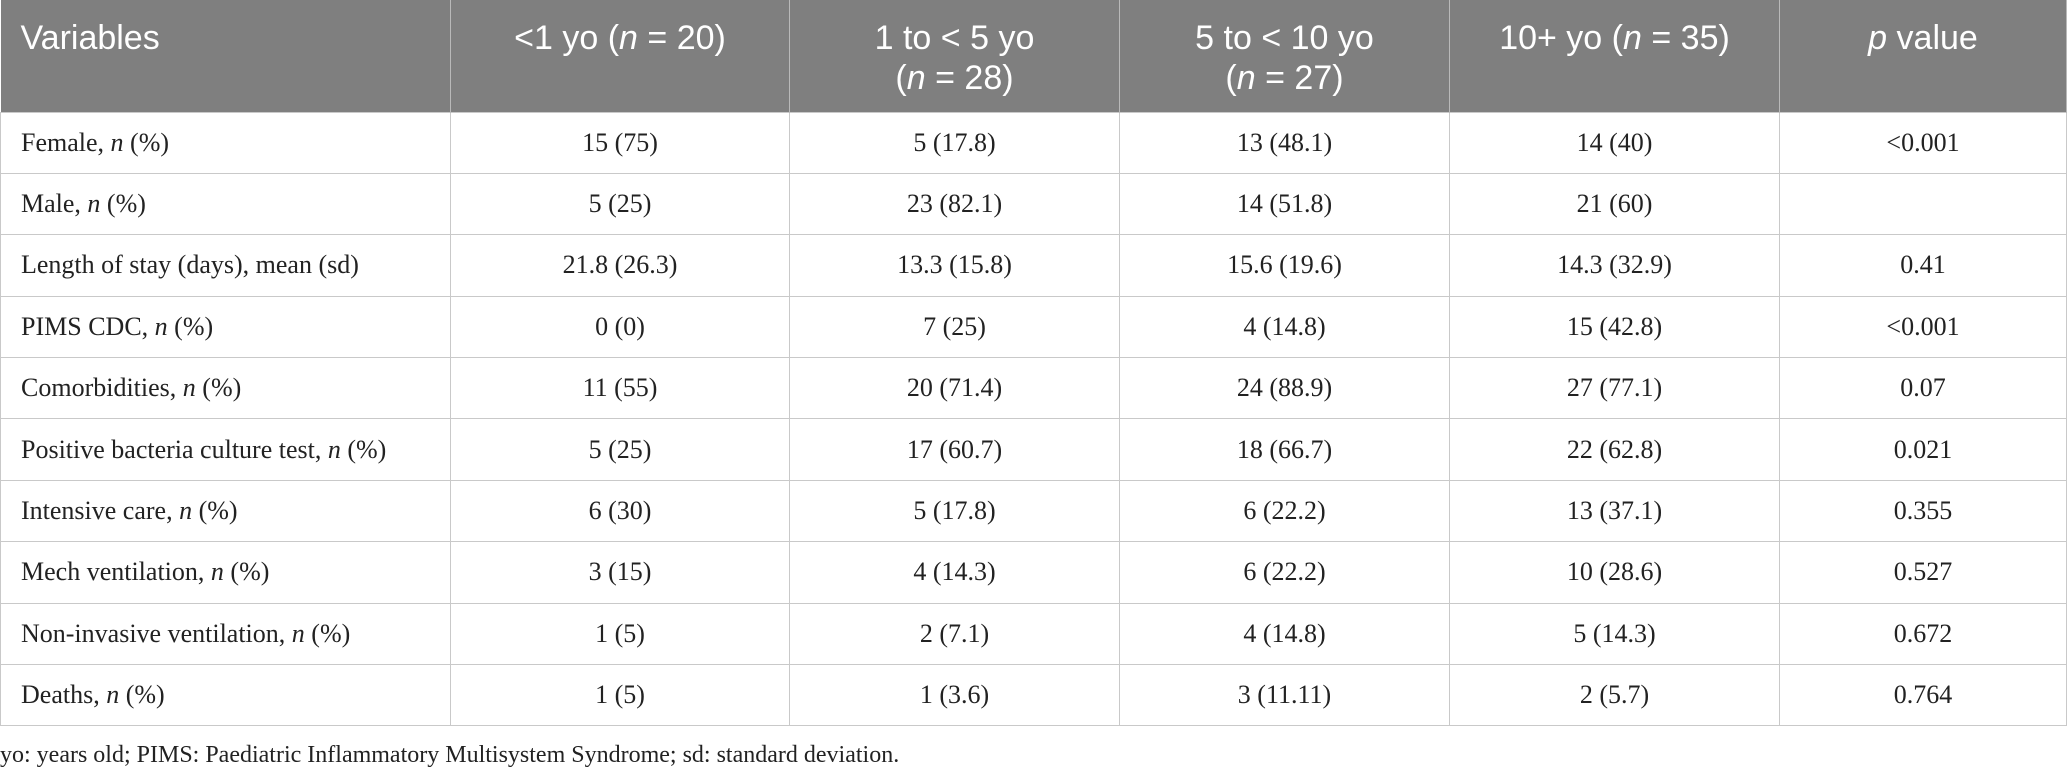 This screenshot has width=2067, height=780. What do you see at coordinates (954, 388) in the screenshot?
I see `value-cell: 20 (71.4)` at bounding box center [954, 388].